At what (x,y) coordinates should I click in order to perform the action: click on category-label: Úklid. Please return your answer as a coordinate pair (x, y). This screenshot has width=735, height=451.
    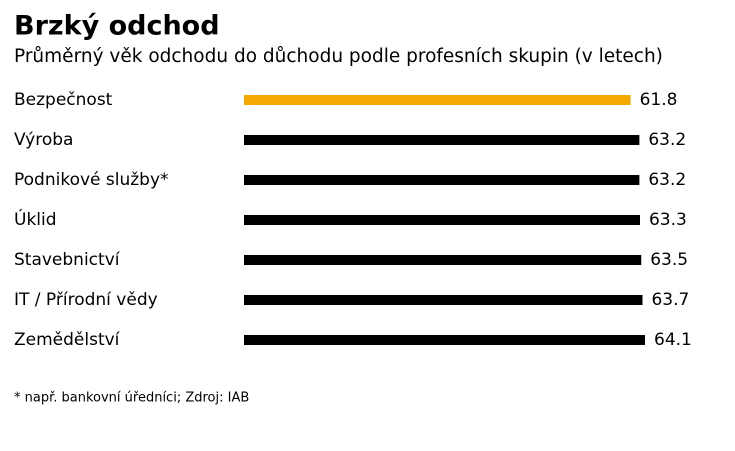
    Looking at the image, I should click on (35, 219).